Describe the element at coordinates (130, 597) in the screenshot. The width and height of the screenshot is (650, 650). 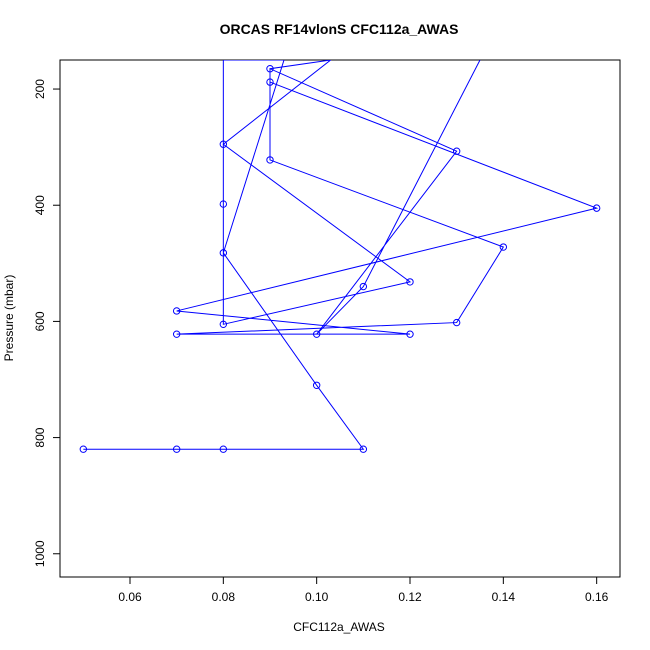
I see `x-tick-label: 0.06` at that location.